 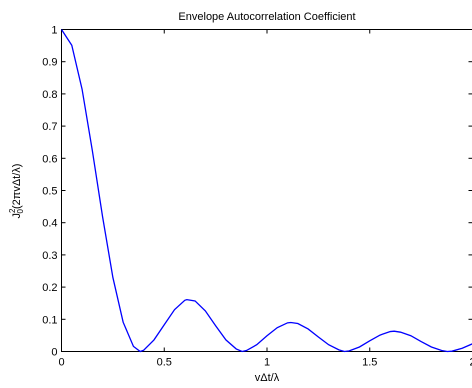 What do you see at coordinates (54, 353) in the screenshot?
I see `y-tick-label: 0` at bounding box center [54, 353].